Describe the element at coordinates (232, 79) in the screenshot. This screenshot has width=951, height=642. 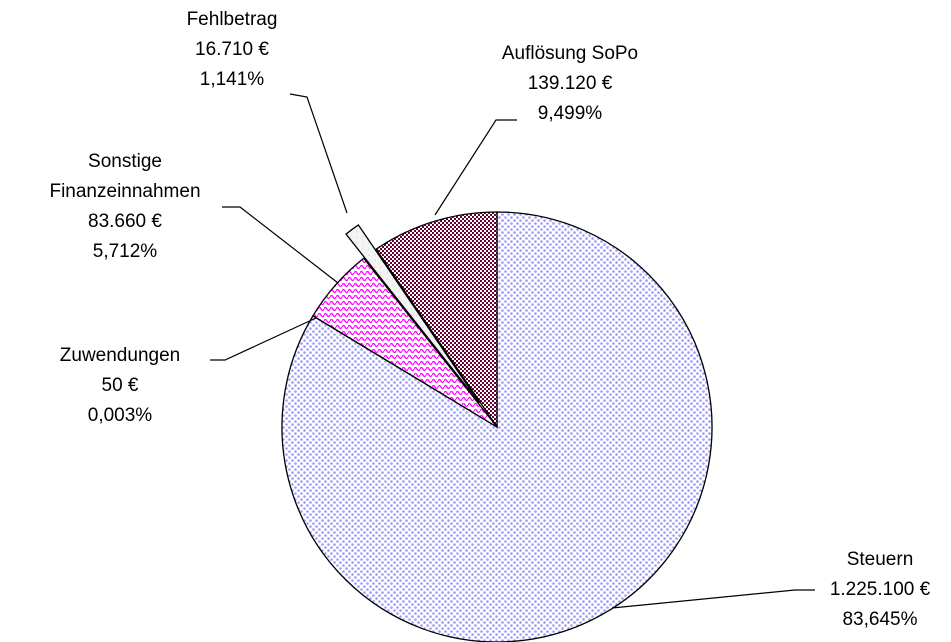
I see `slice-percent: 1,141%` at that location.